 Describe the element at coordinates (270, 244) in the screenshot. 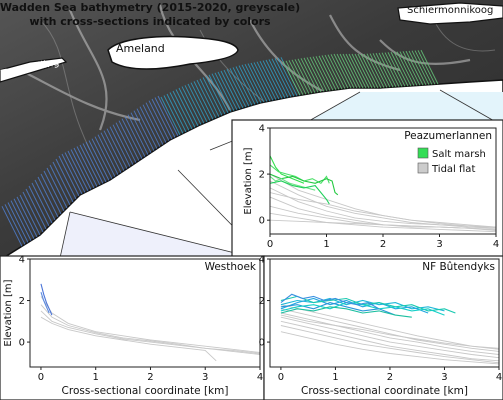

I see `x-tick-label: 0` at that location.